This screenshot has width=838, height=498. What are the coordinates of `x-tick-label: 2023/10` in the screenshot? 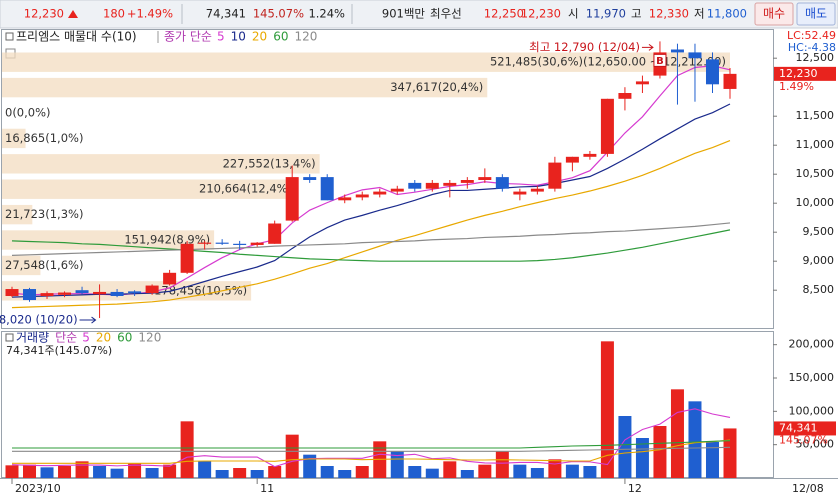 It's located at (38, 488).